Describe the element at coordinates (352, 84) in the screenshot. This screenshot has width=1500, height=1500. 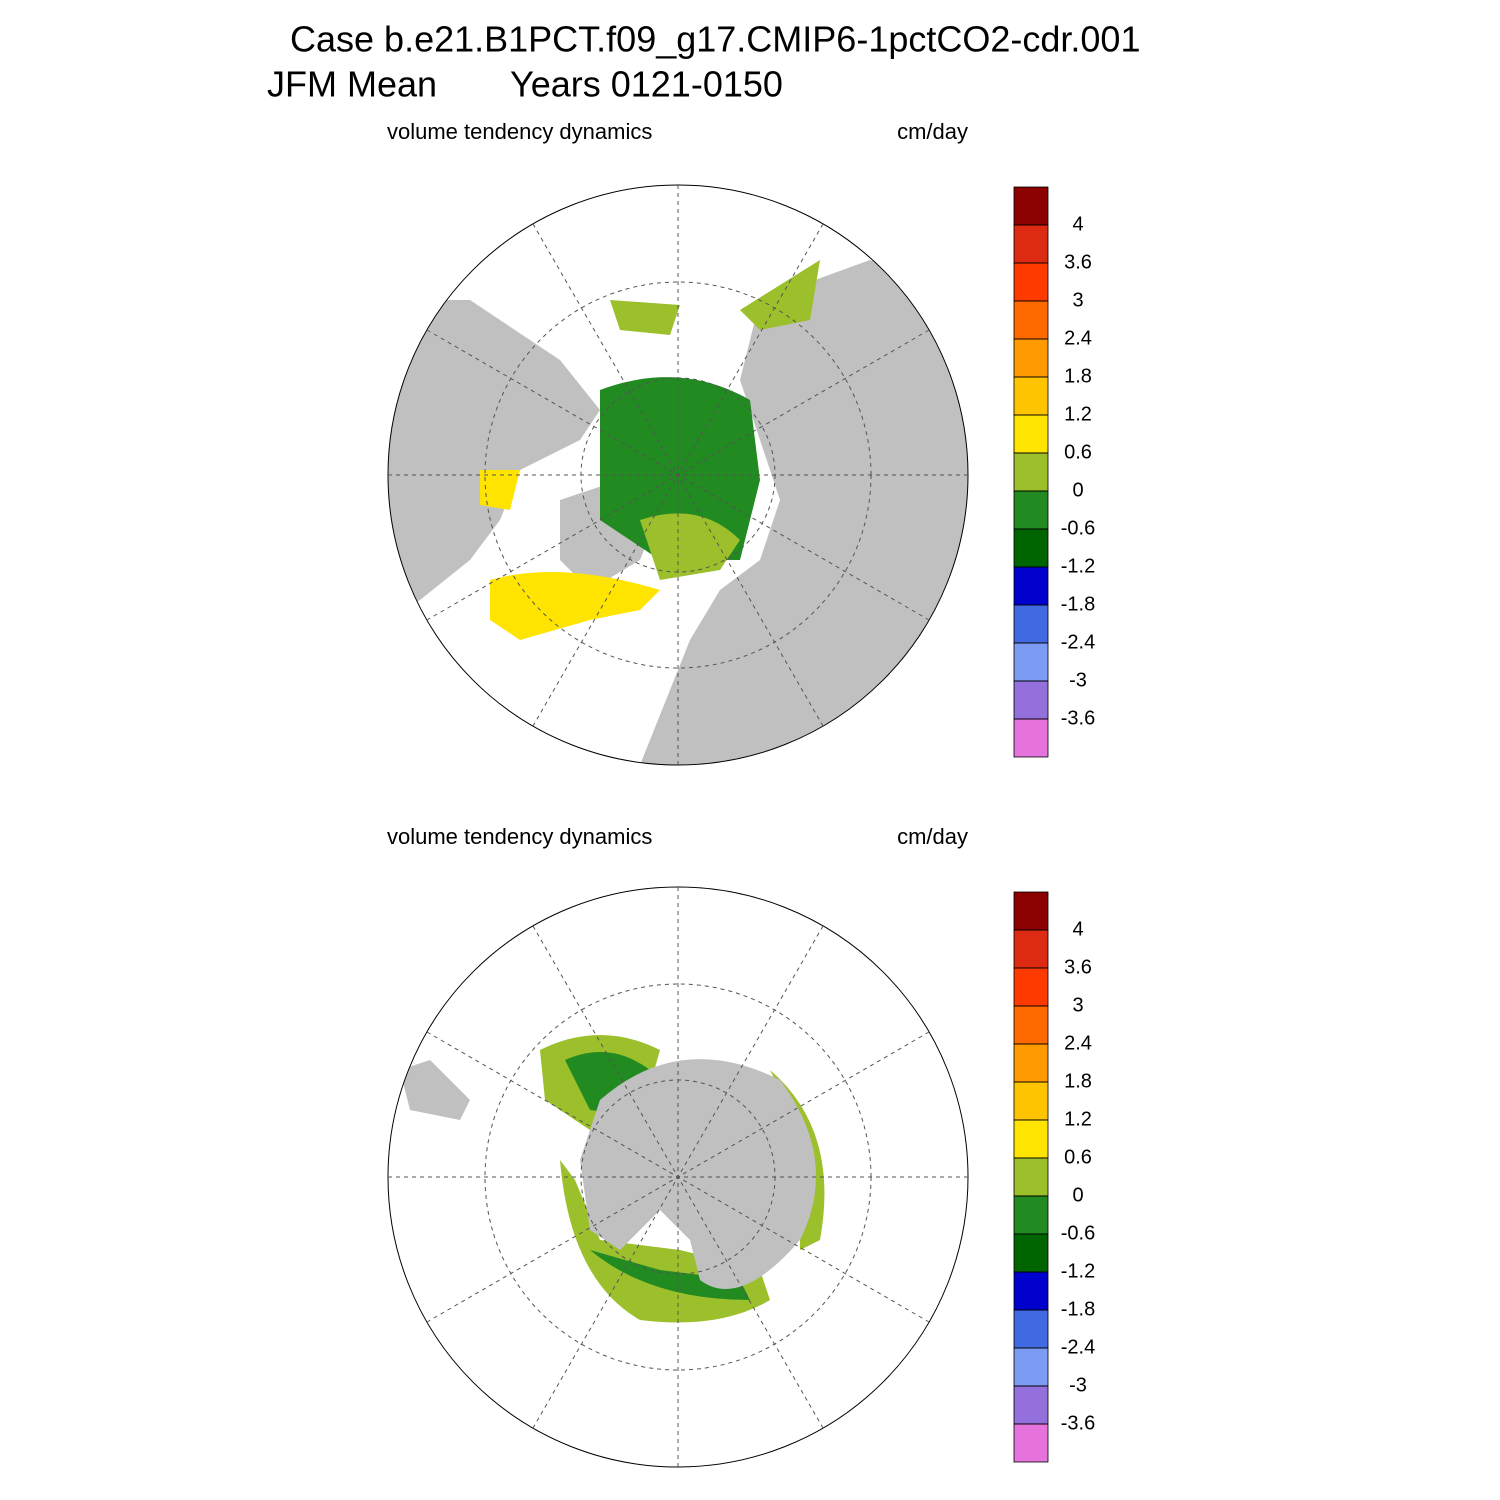
I see `season-label: JFM Mean` at that location.